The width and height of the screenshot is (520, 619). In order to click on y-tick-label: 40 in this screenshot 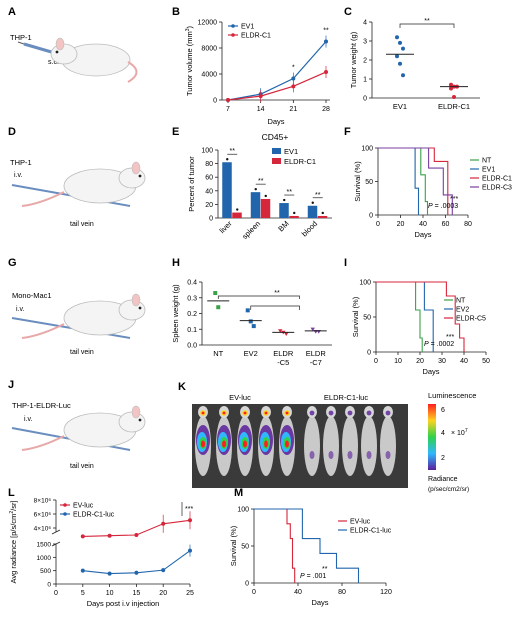, I will do `click(209, 191)`.